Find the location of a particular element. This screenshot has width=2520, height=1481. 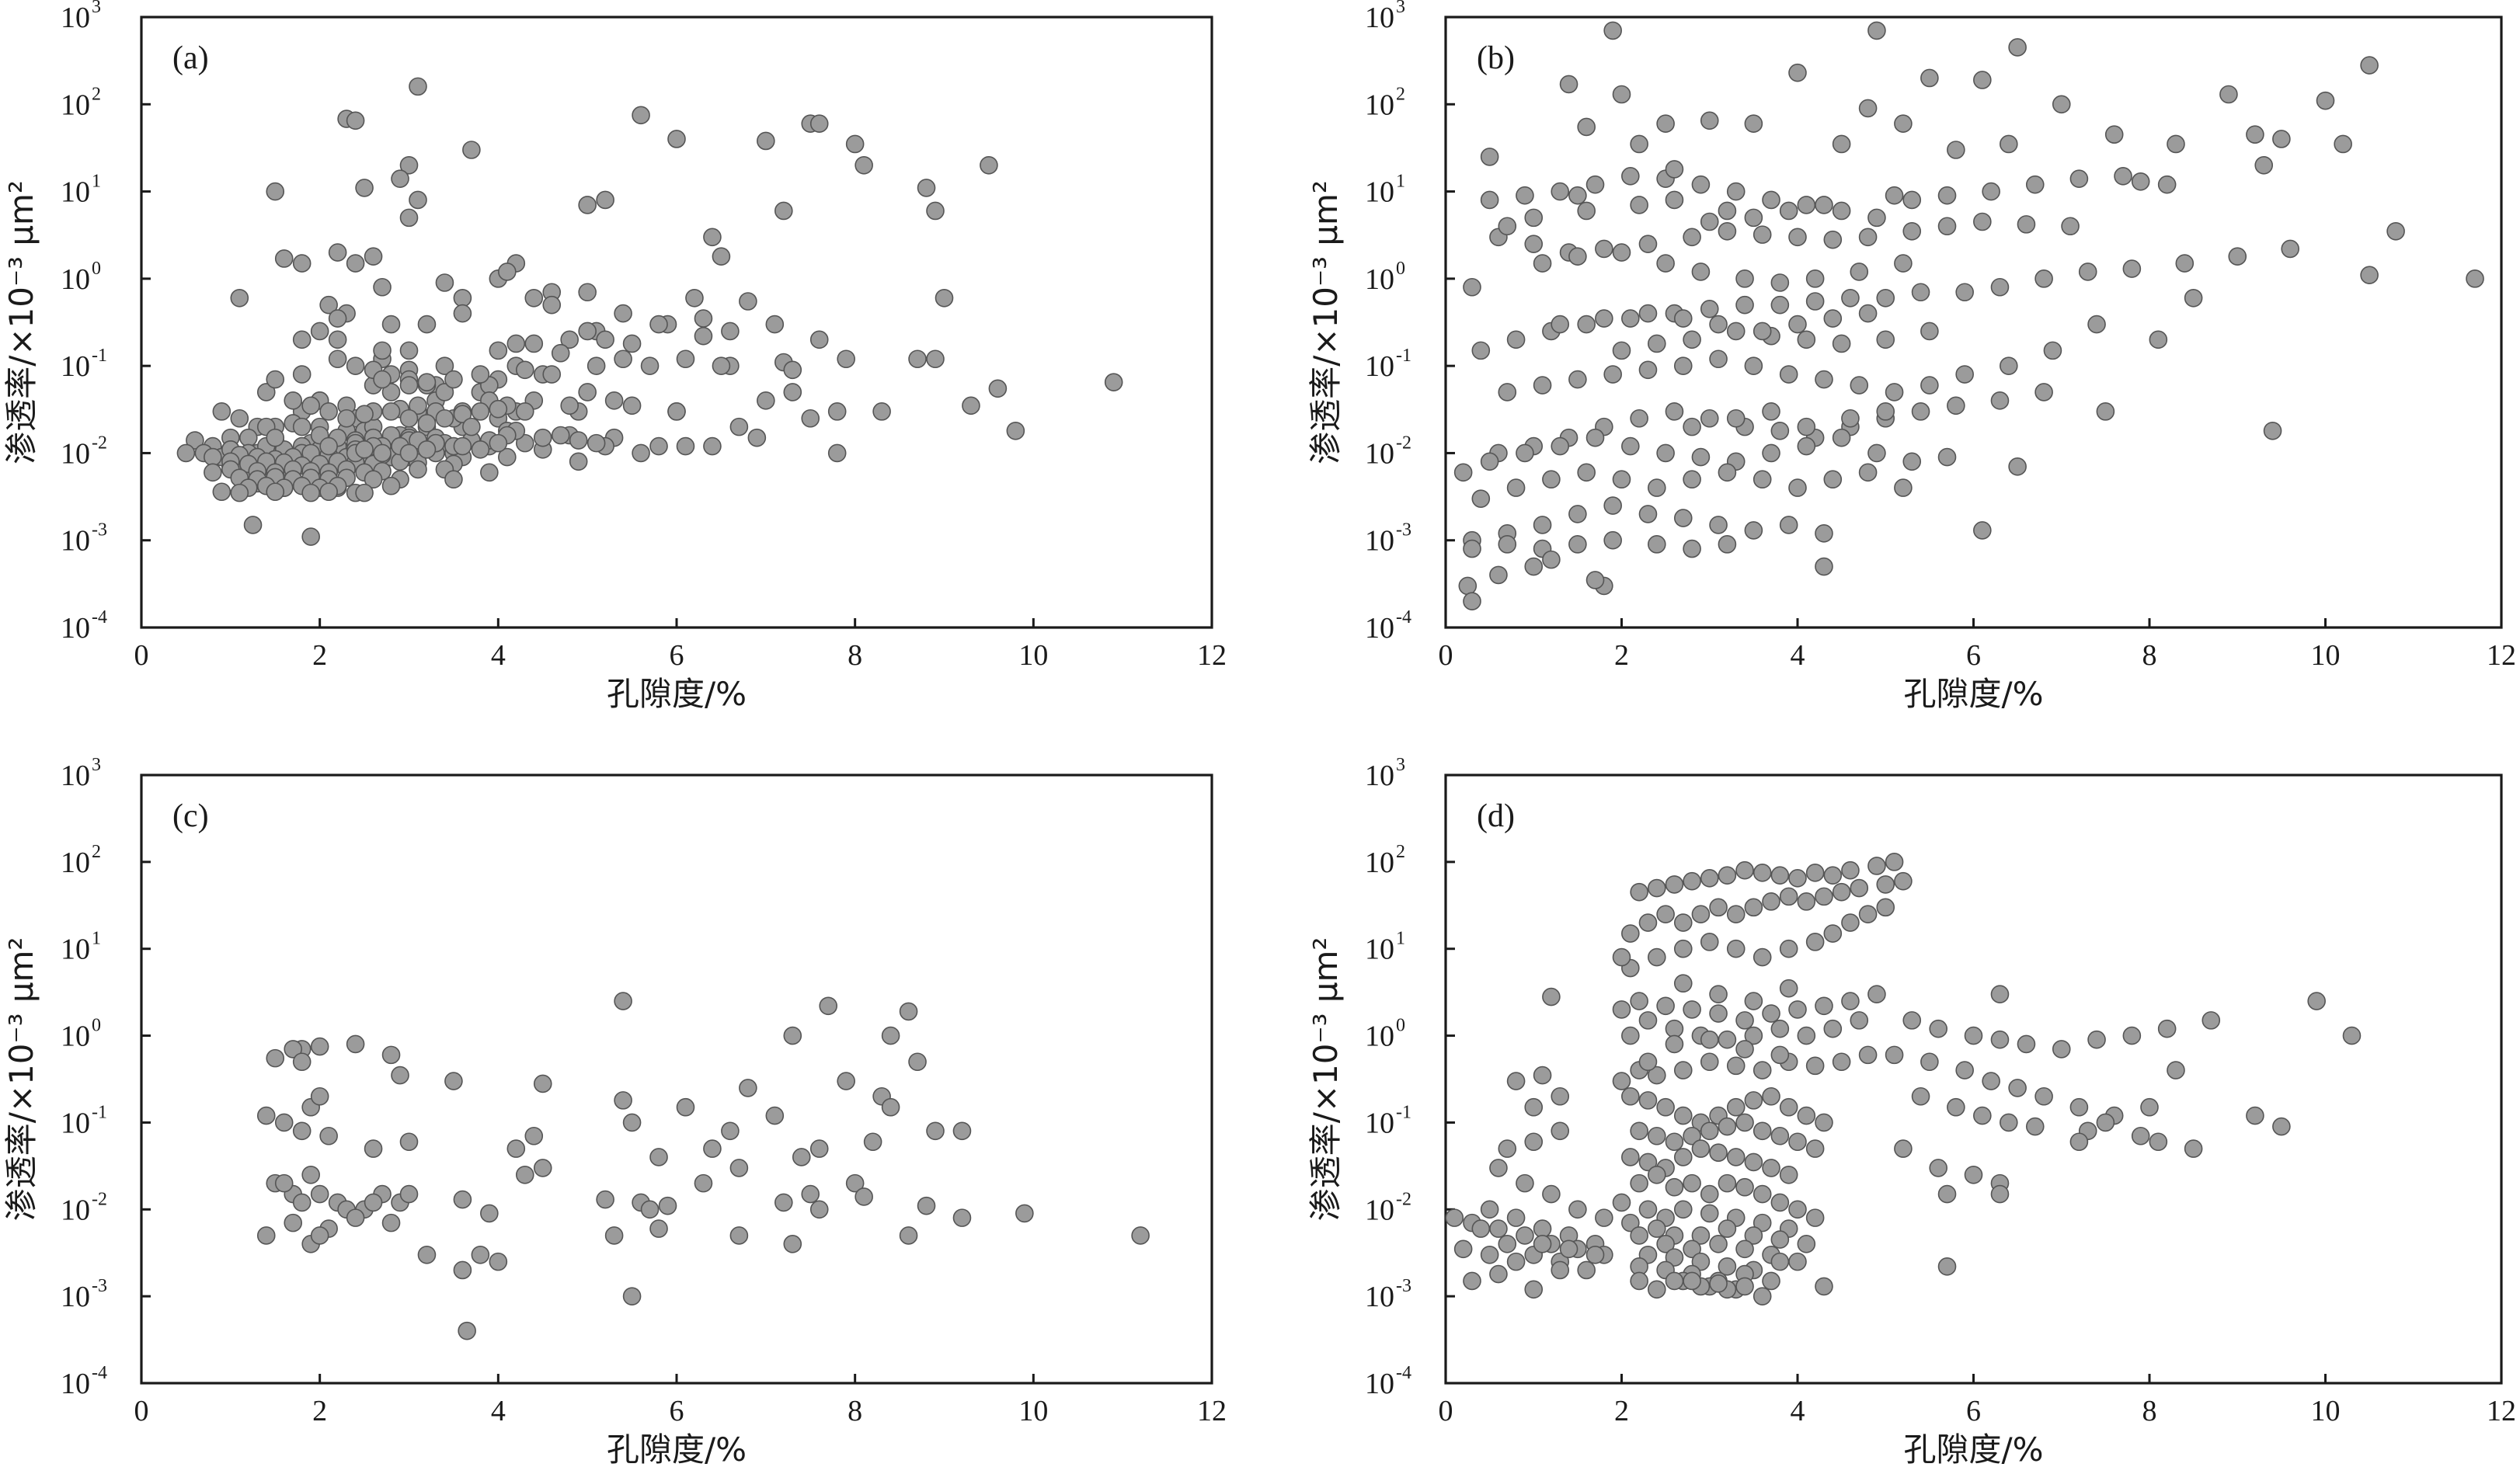

x-tick-label-b: 0 is located at coordinates (1446, 655).